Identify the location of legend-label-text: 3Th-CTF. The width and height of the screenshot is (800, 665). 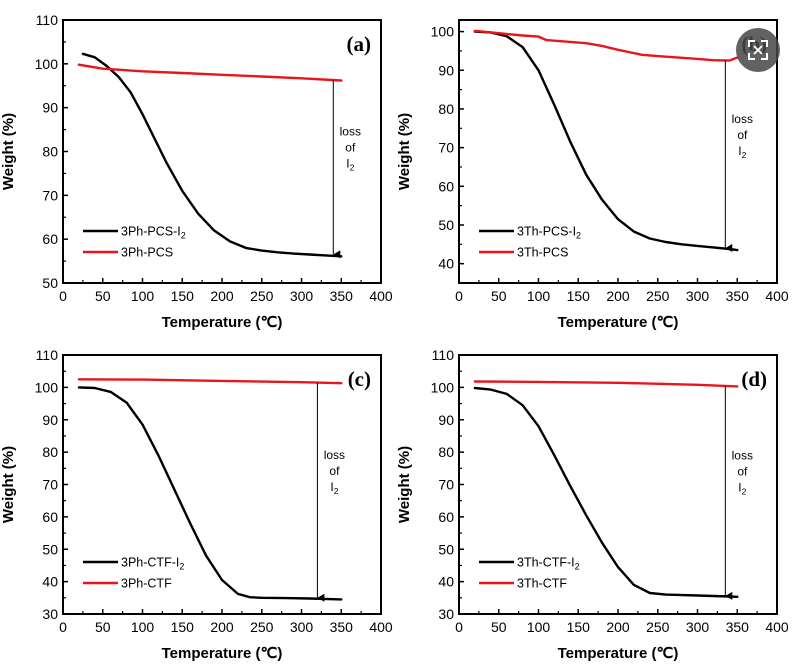
(542, 584).